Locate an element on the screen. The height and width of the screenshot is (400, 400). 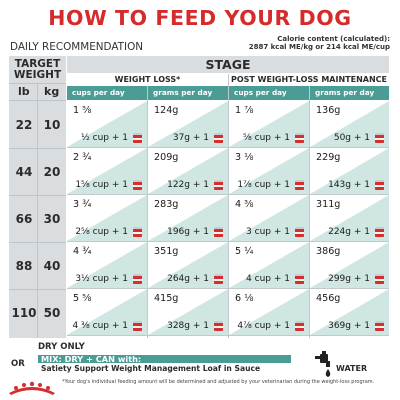
dry-grams-value: 311g is located at coordinates (328, 204).